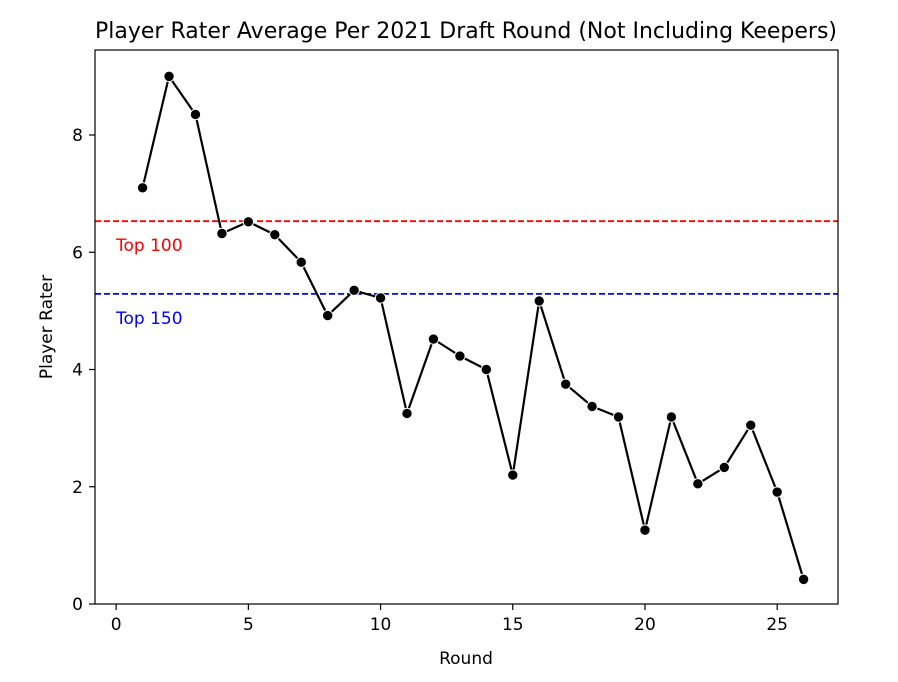 This screenshot has width=898, height=682. Describe the element at coordinates (149, 319) in the screenshot. I see `reference-label-top-150: Top 150` at that location.